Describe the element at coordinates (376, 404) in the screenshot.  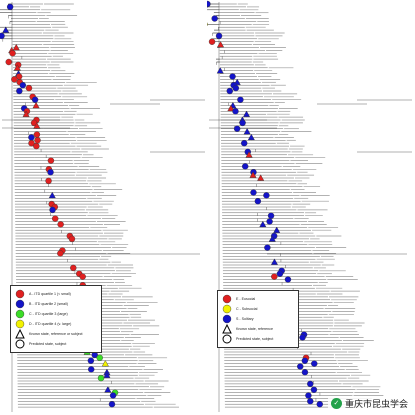
I see `watermark-text: 重庆市昆虫学会` at that location.